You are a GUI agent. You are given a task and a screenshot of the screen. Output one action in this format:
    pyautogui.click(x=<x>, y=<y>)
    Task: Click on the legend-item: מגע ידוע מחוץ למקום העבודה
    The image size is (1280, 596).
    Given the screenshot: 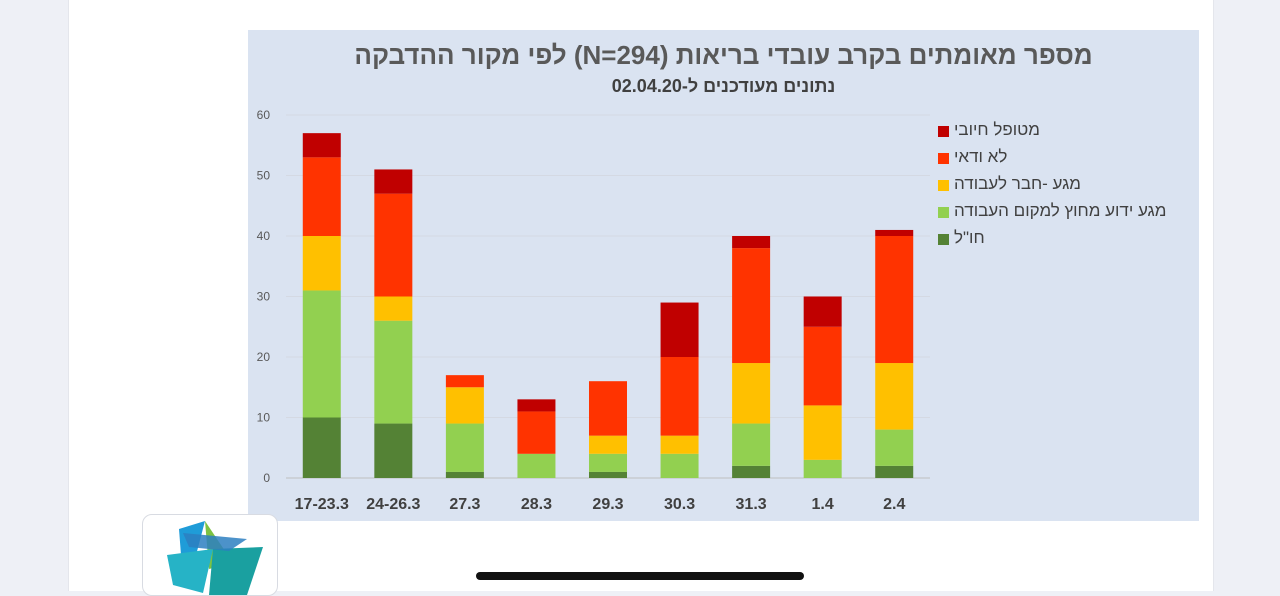 What is the action you would take?
    pyautogui.click(x=1063, y=214)
    